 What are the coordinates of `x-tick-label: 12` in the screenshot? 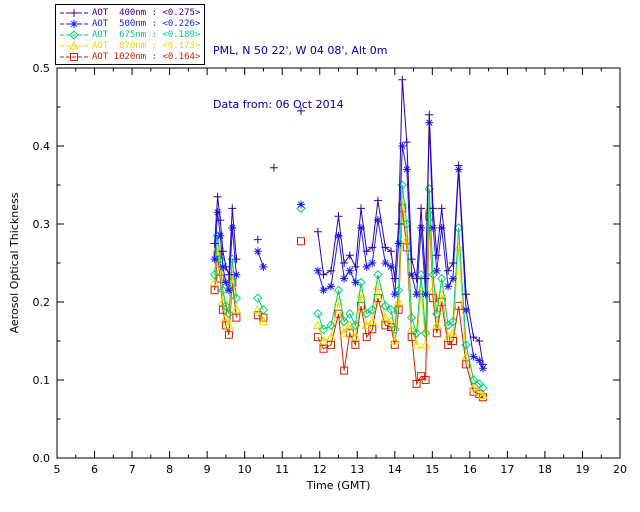 It's located at (320, 469).